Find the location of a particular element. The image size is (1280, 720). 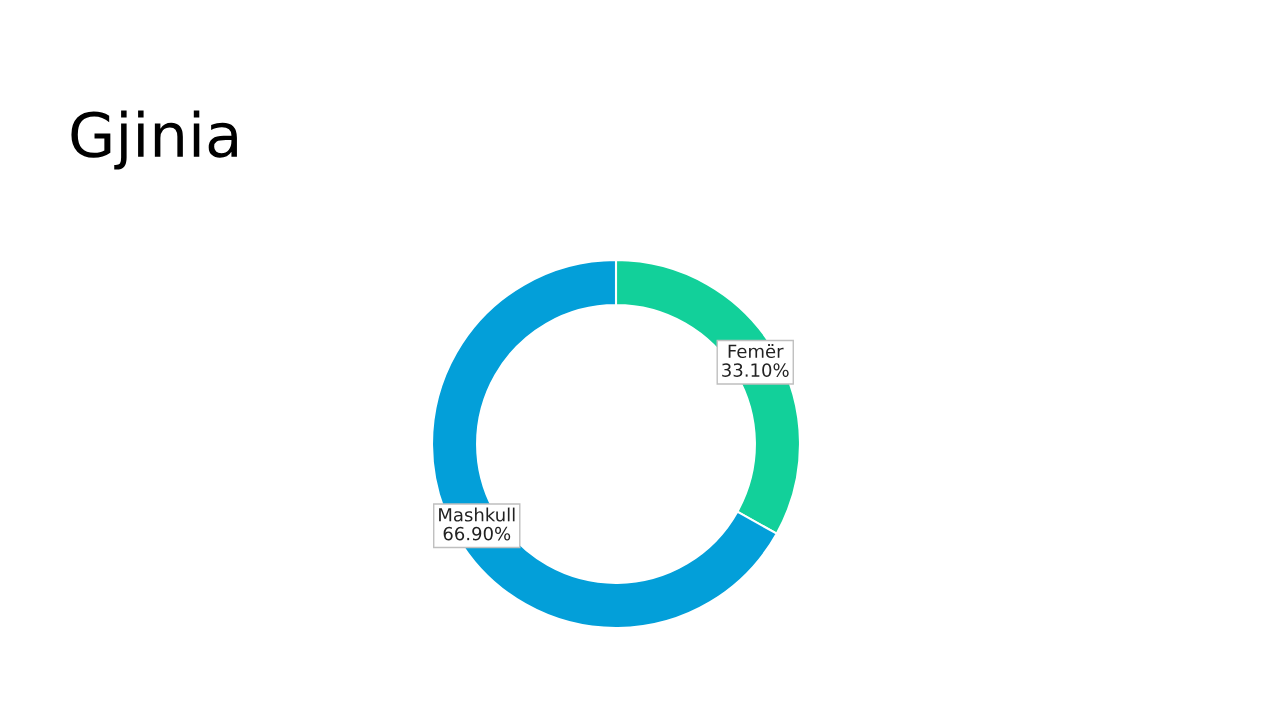

chart-title: Gjinia is located at coordinates (154, 140).